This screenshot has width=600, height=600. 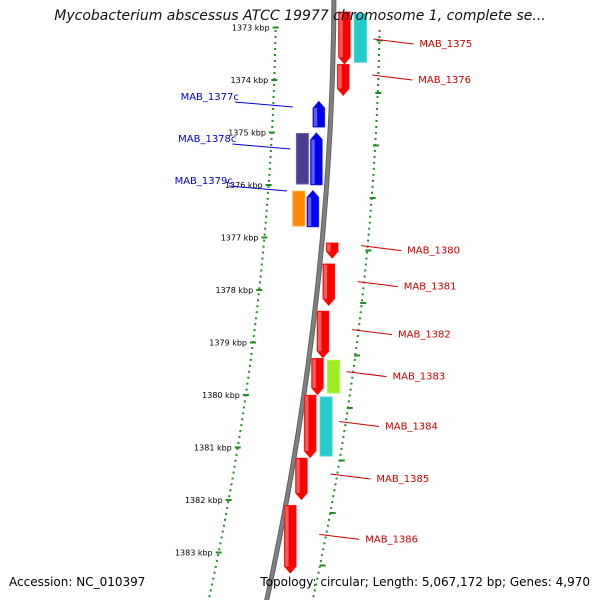 I want to click on tick-label: 1379 kbp, so click(x=228, y=343).